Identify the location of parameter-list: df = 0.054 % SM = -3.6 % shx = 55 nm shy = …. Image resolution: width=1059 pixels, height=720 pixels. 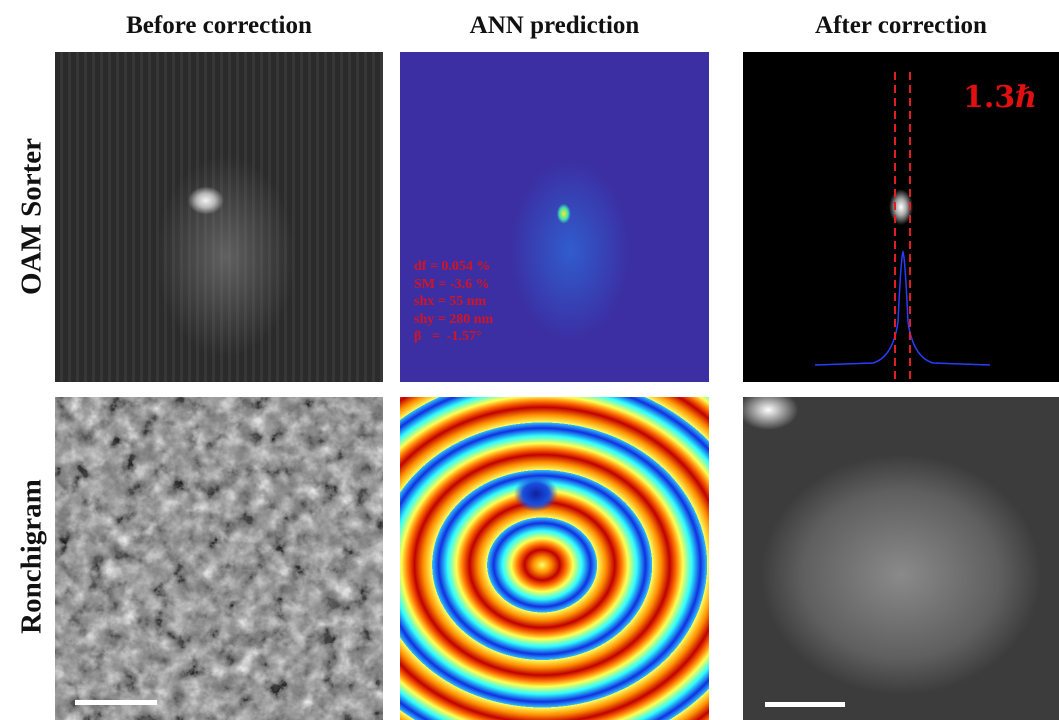
(453, 302).